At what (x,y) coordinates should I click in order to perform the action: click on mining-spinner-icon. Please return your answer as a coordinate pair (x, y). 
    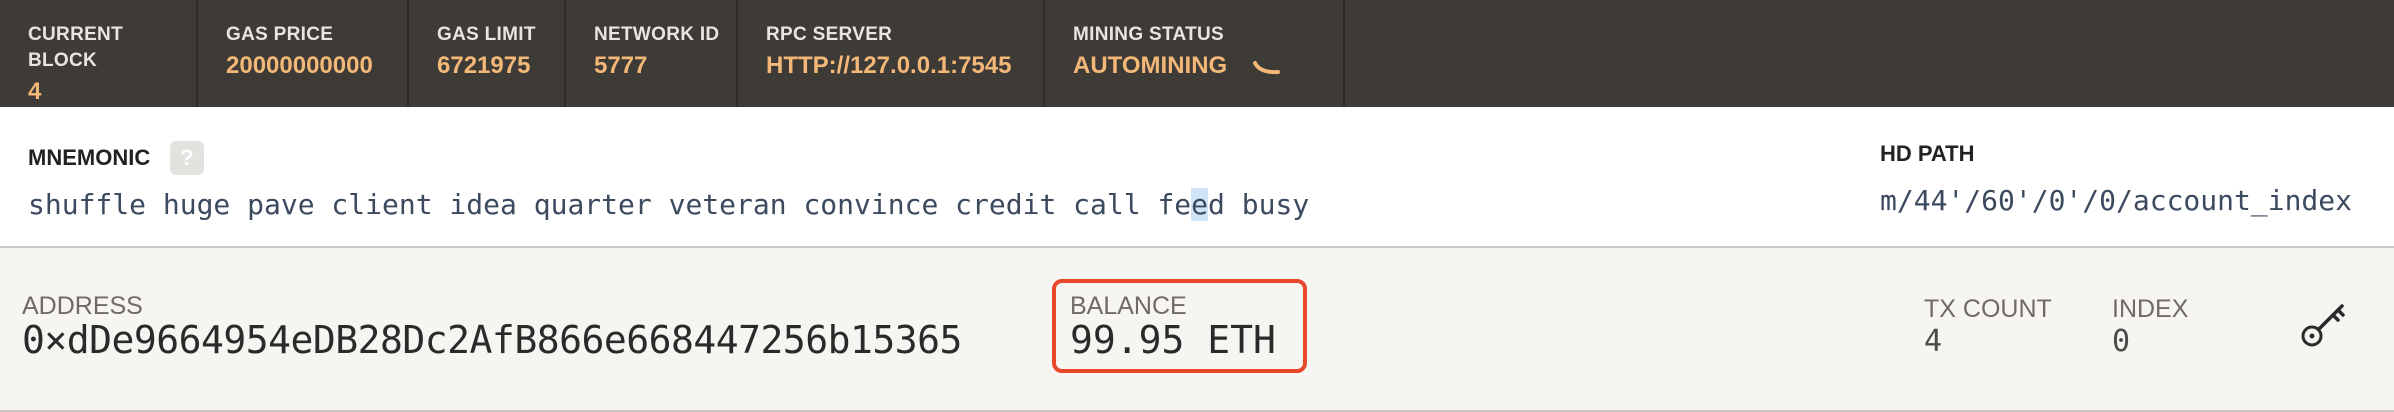
    Looking at the image, I should click on (1266, 68).